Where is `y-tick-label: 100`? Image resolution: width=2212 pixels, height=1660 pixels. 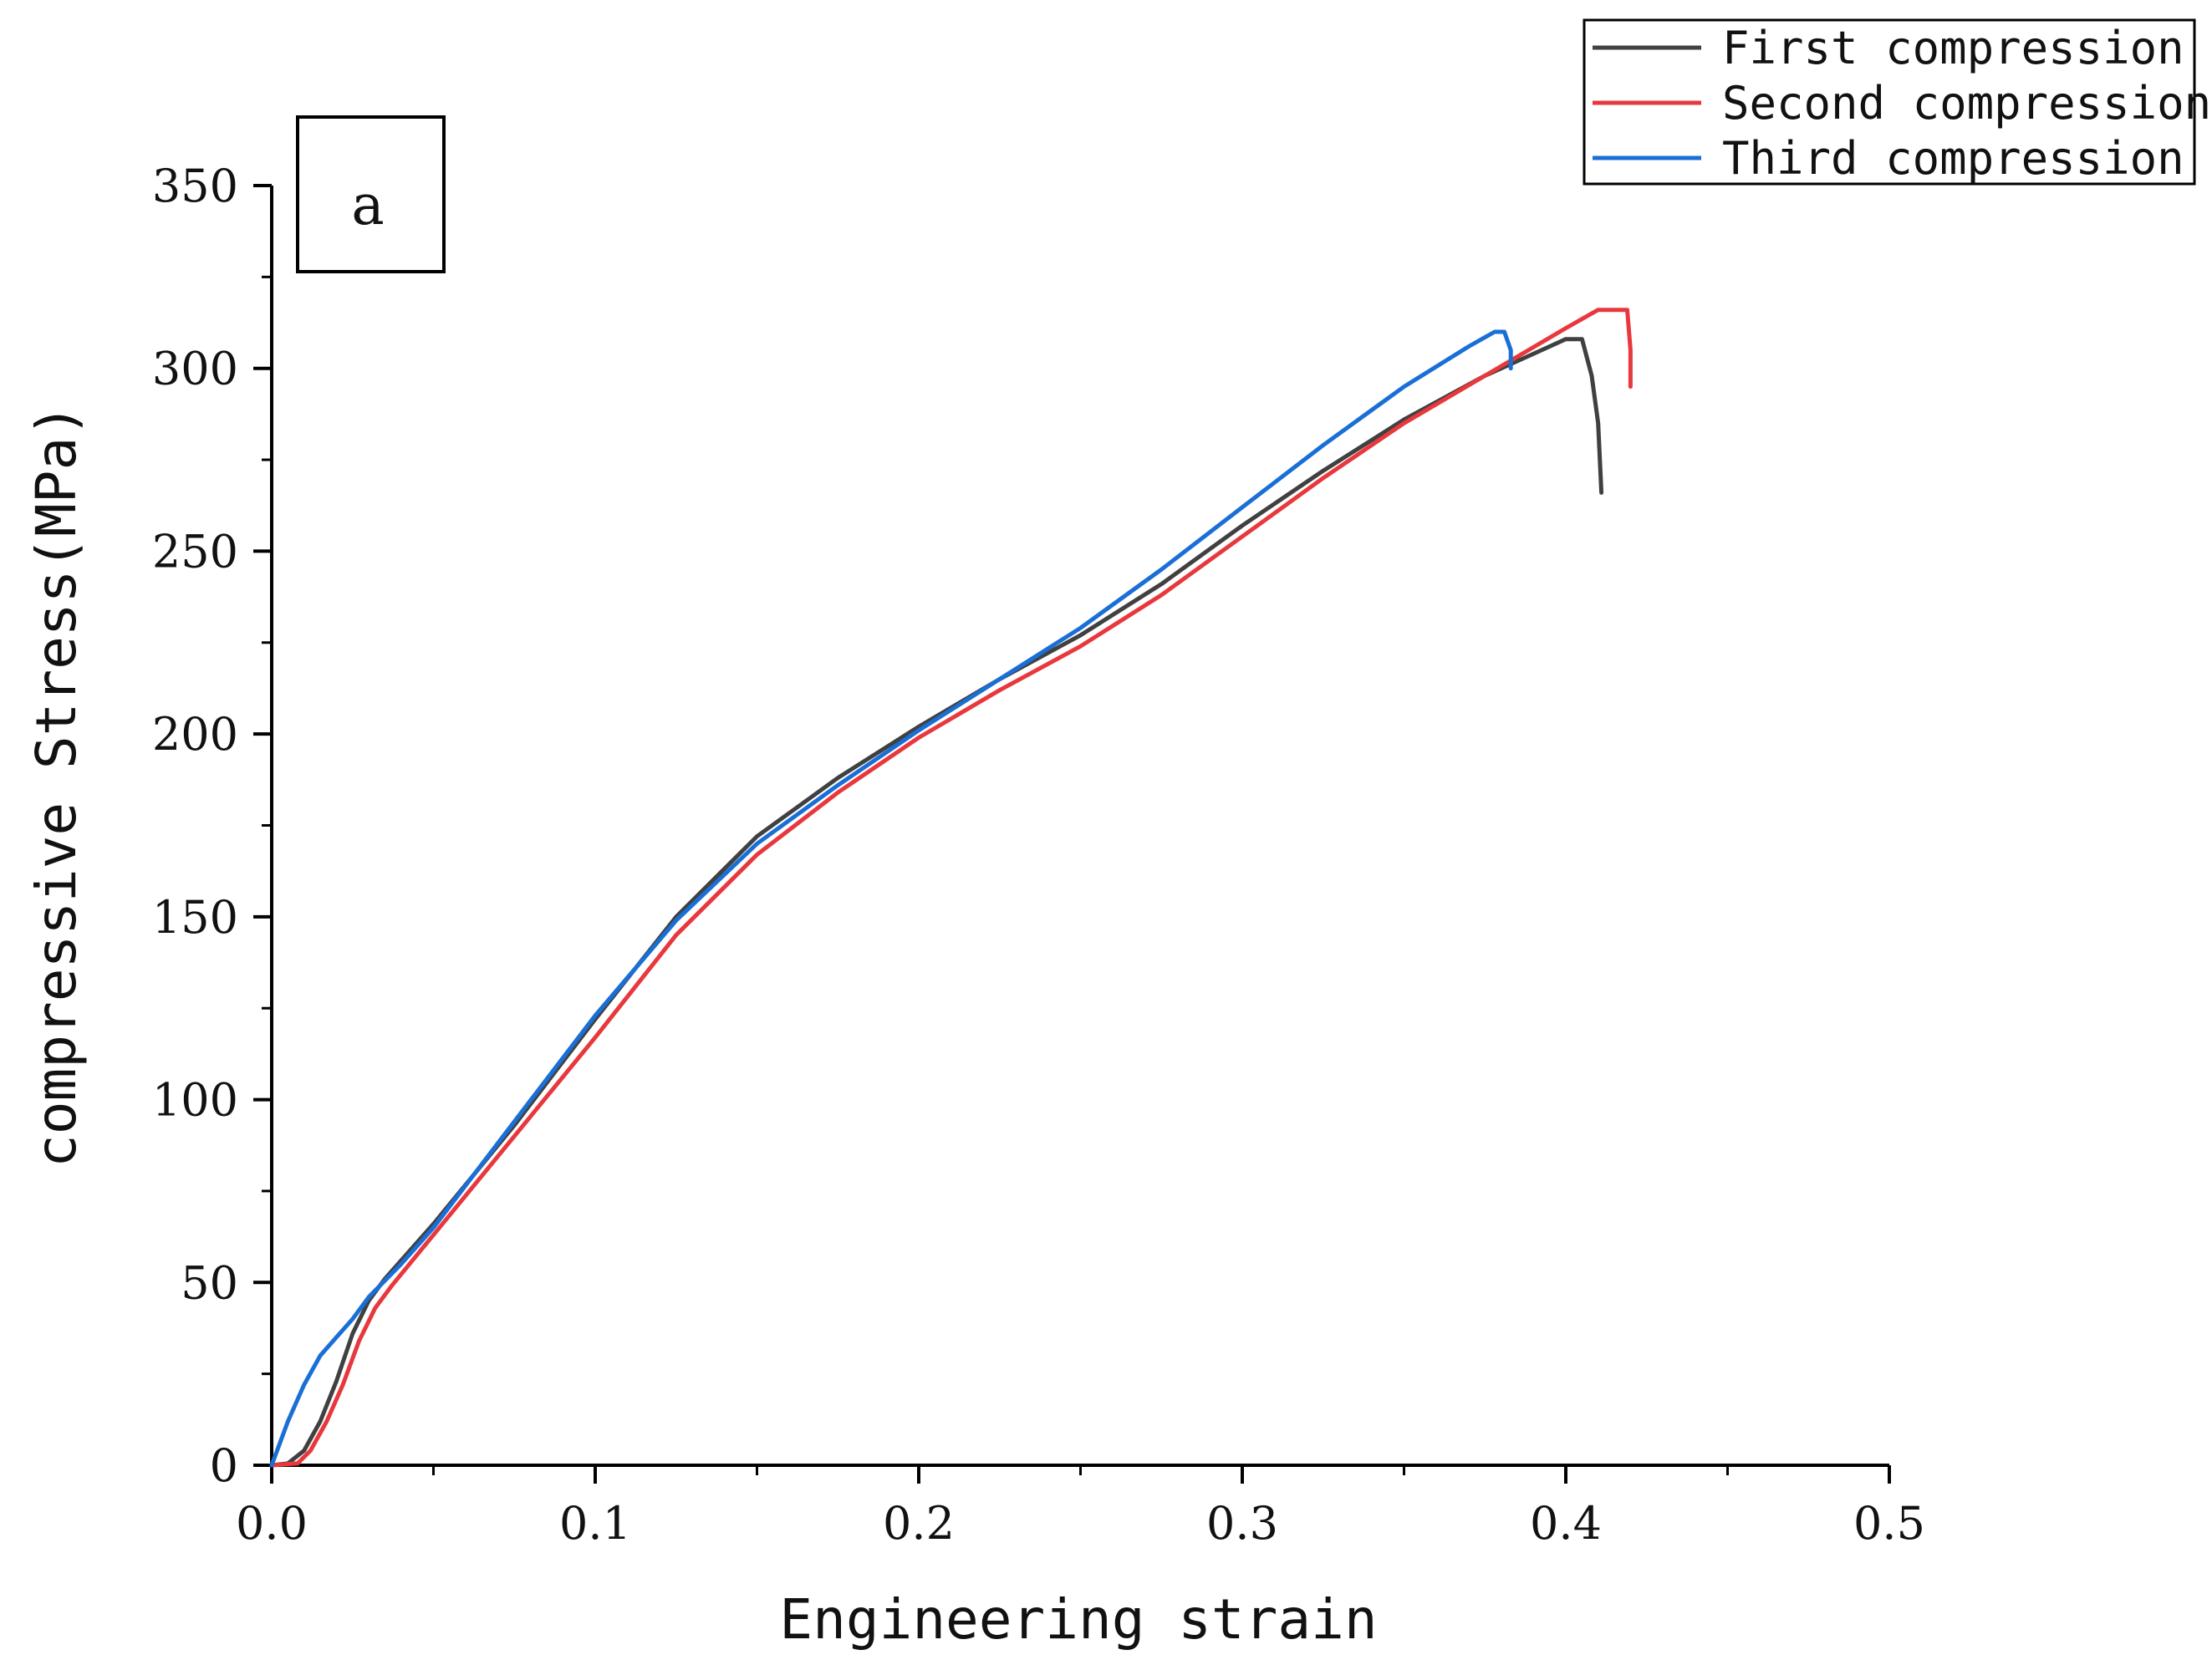
y-tick-label: 100 is located at coordinates (195, 1100).